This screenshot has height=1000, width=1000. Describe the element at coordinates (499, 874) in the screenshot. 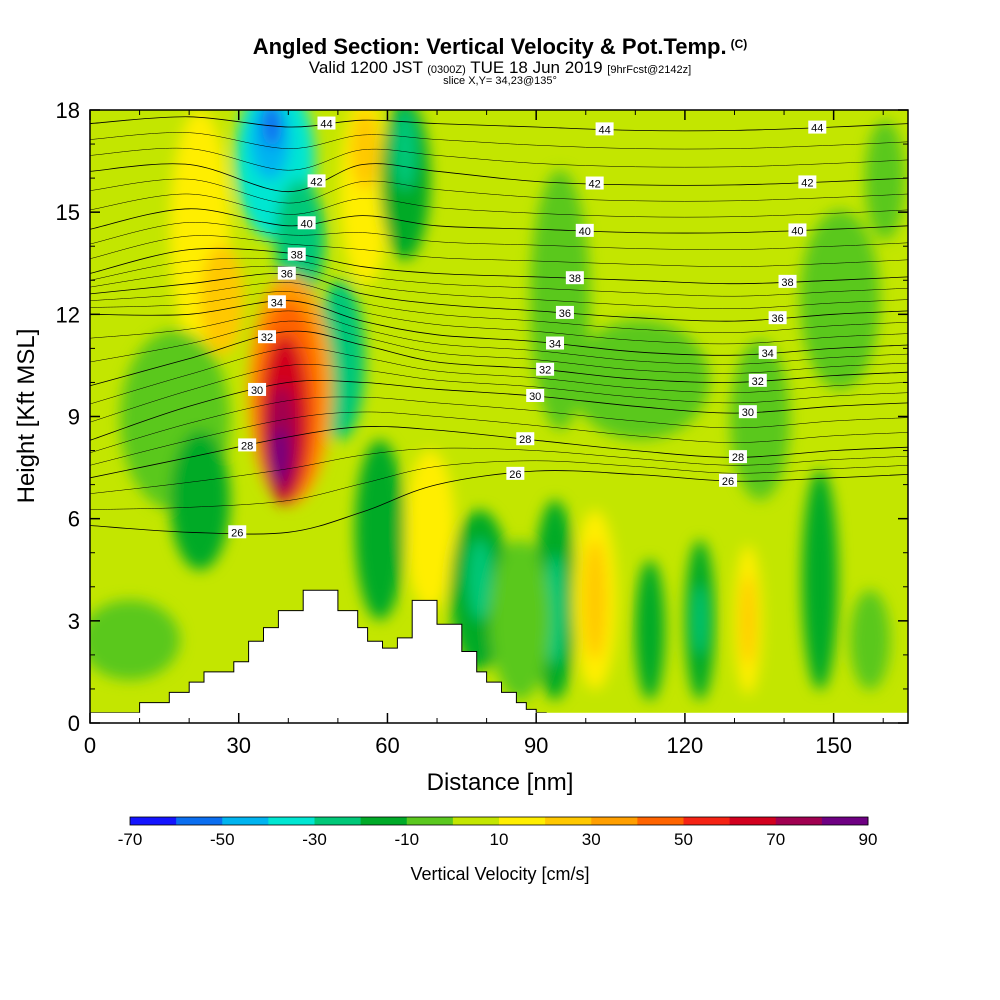

I see `colorbar-label: Vertical Velocity [cm/s]` at that location.